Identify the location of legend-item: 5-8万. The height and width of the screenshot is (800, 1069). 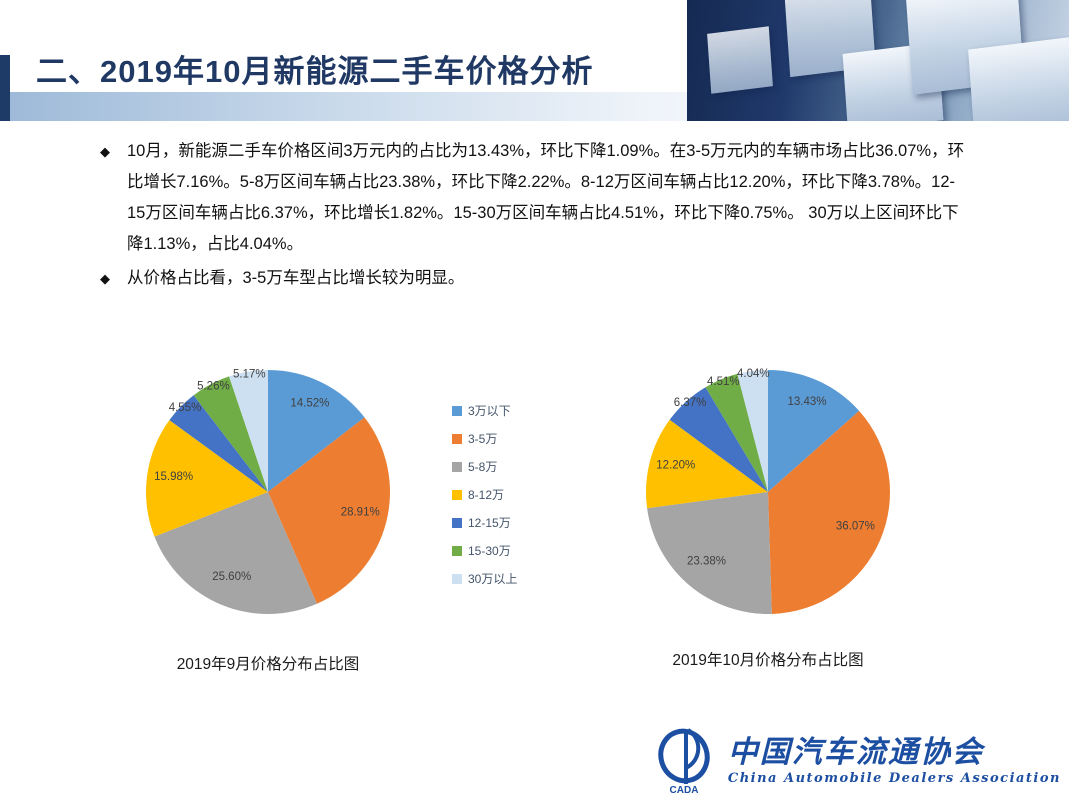
(484, 466).